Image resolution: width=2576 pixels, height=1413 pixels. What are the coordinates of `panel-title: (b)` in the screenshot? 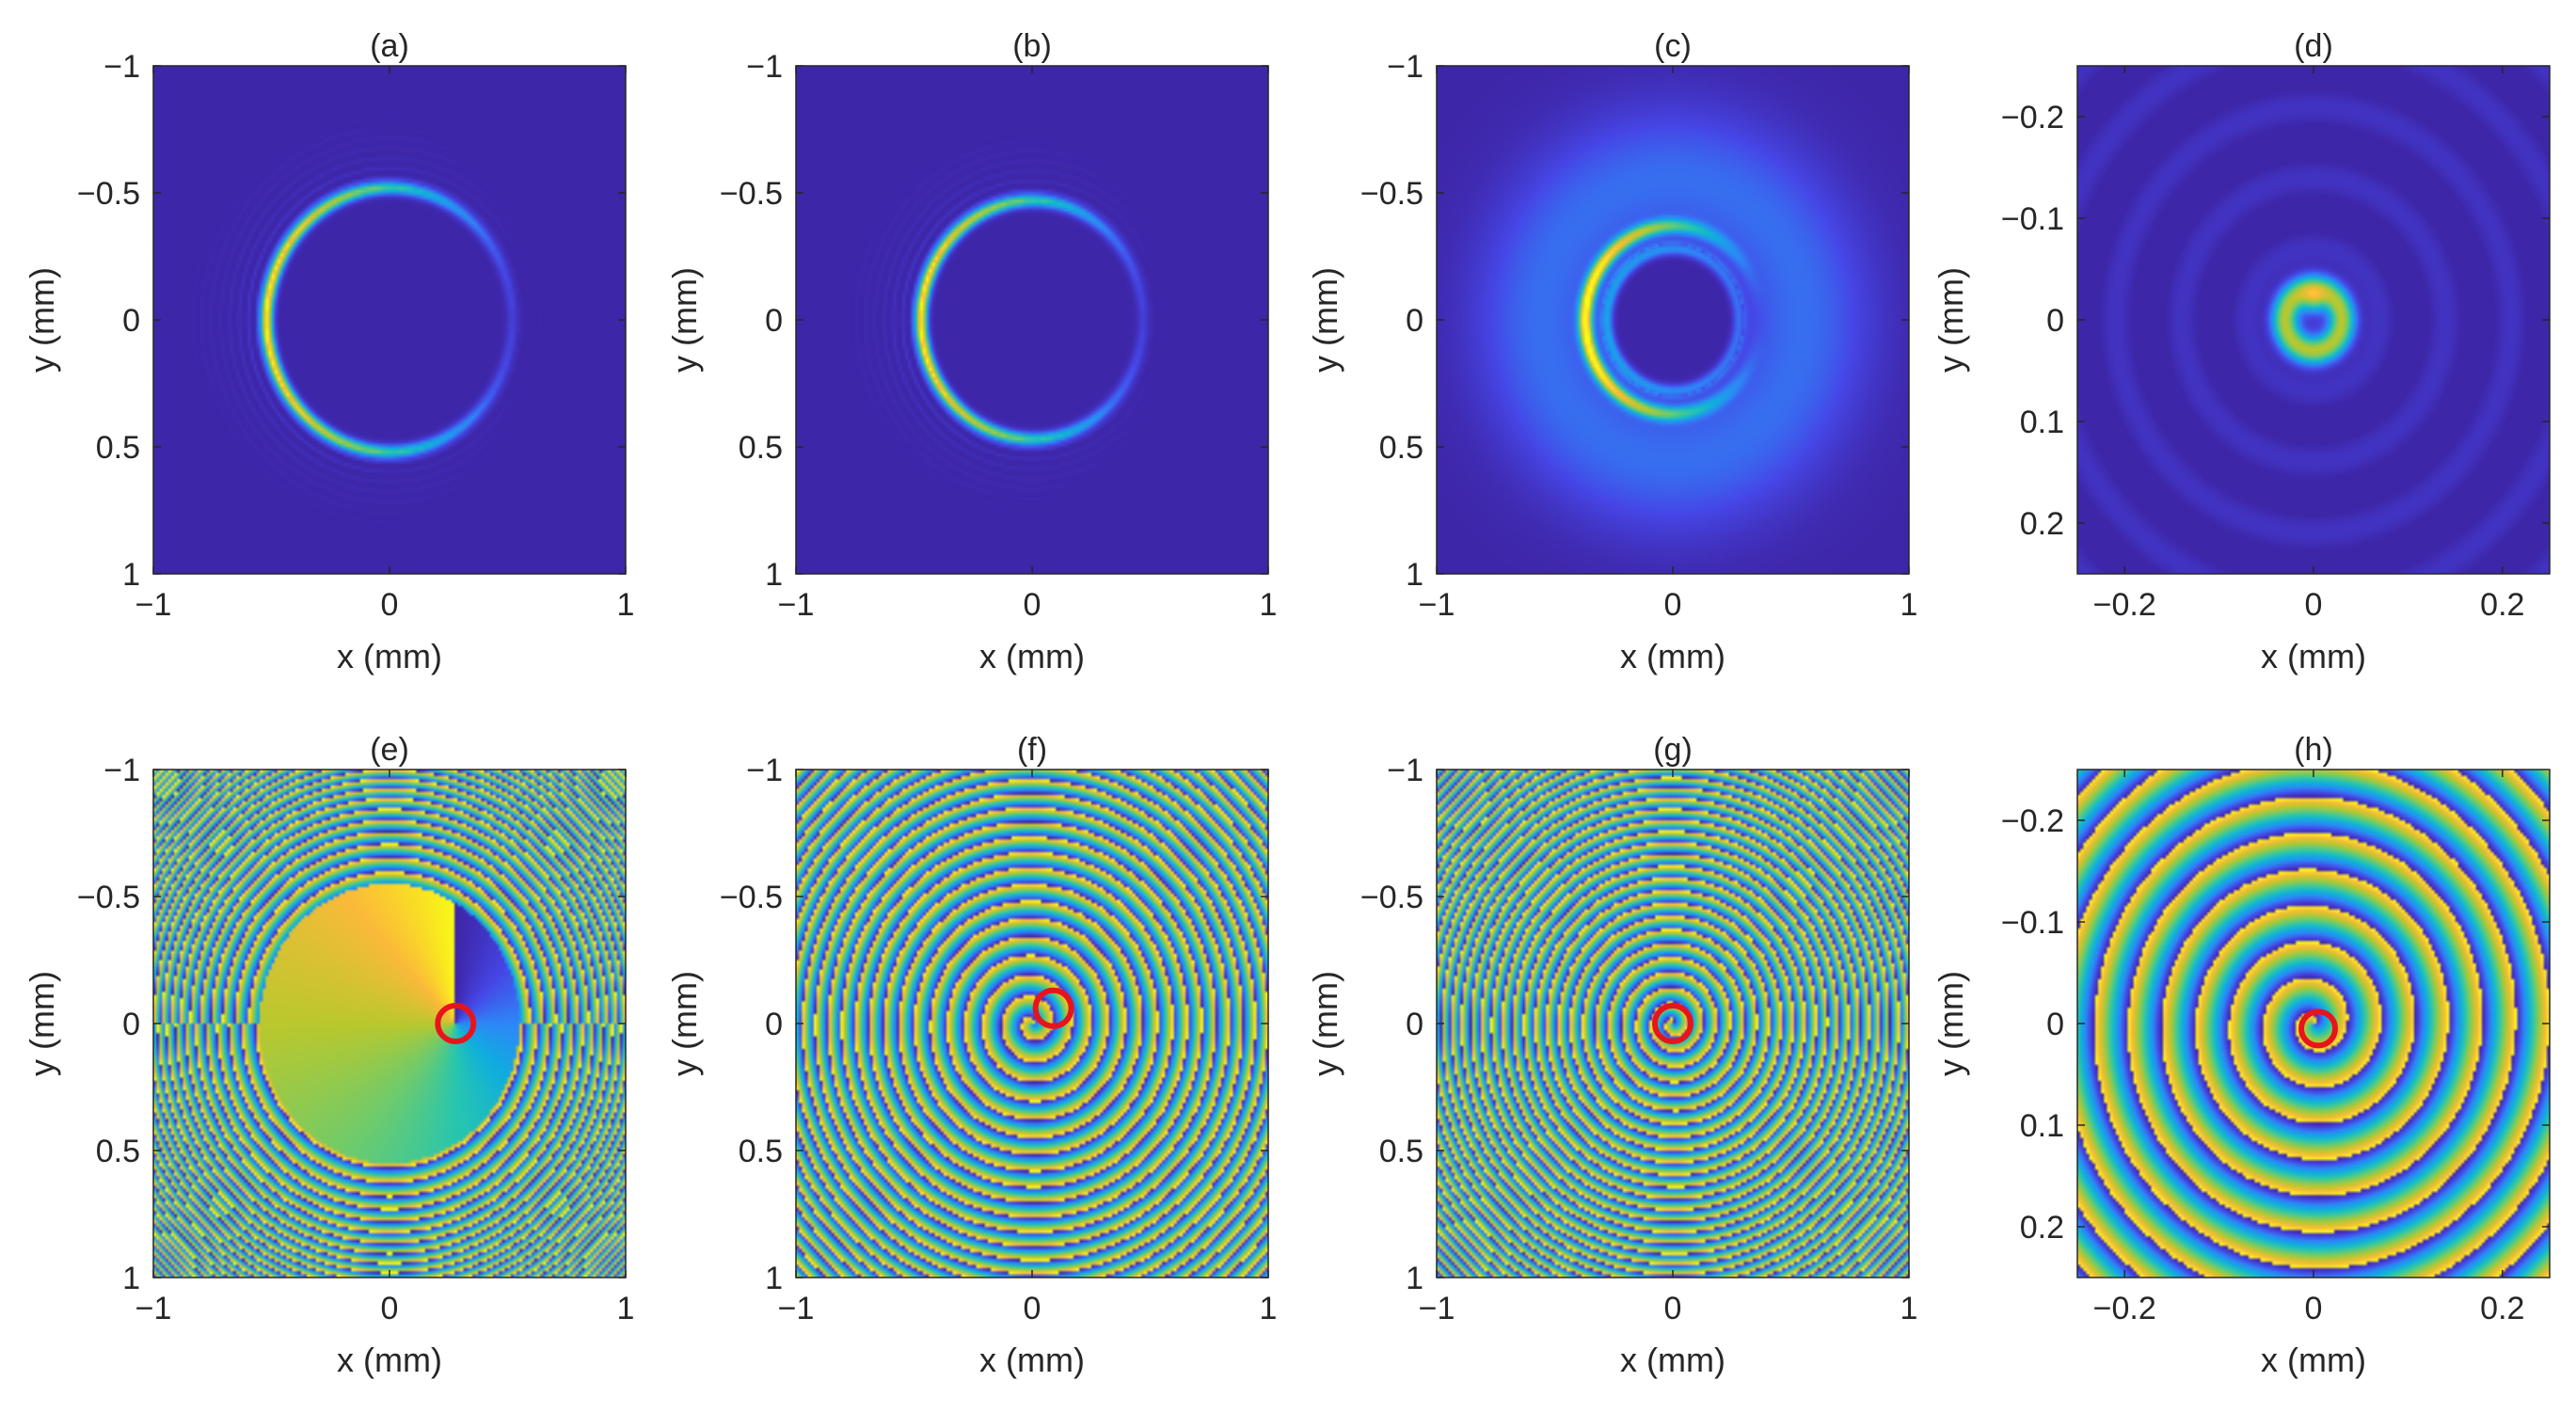 It's located at (1032, 46).